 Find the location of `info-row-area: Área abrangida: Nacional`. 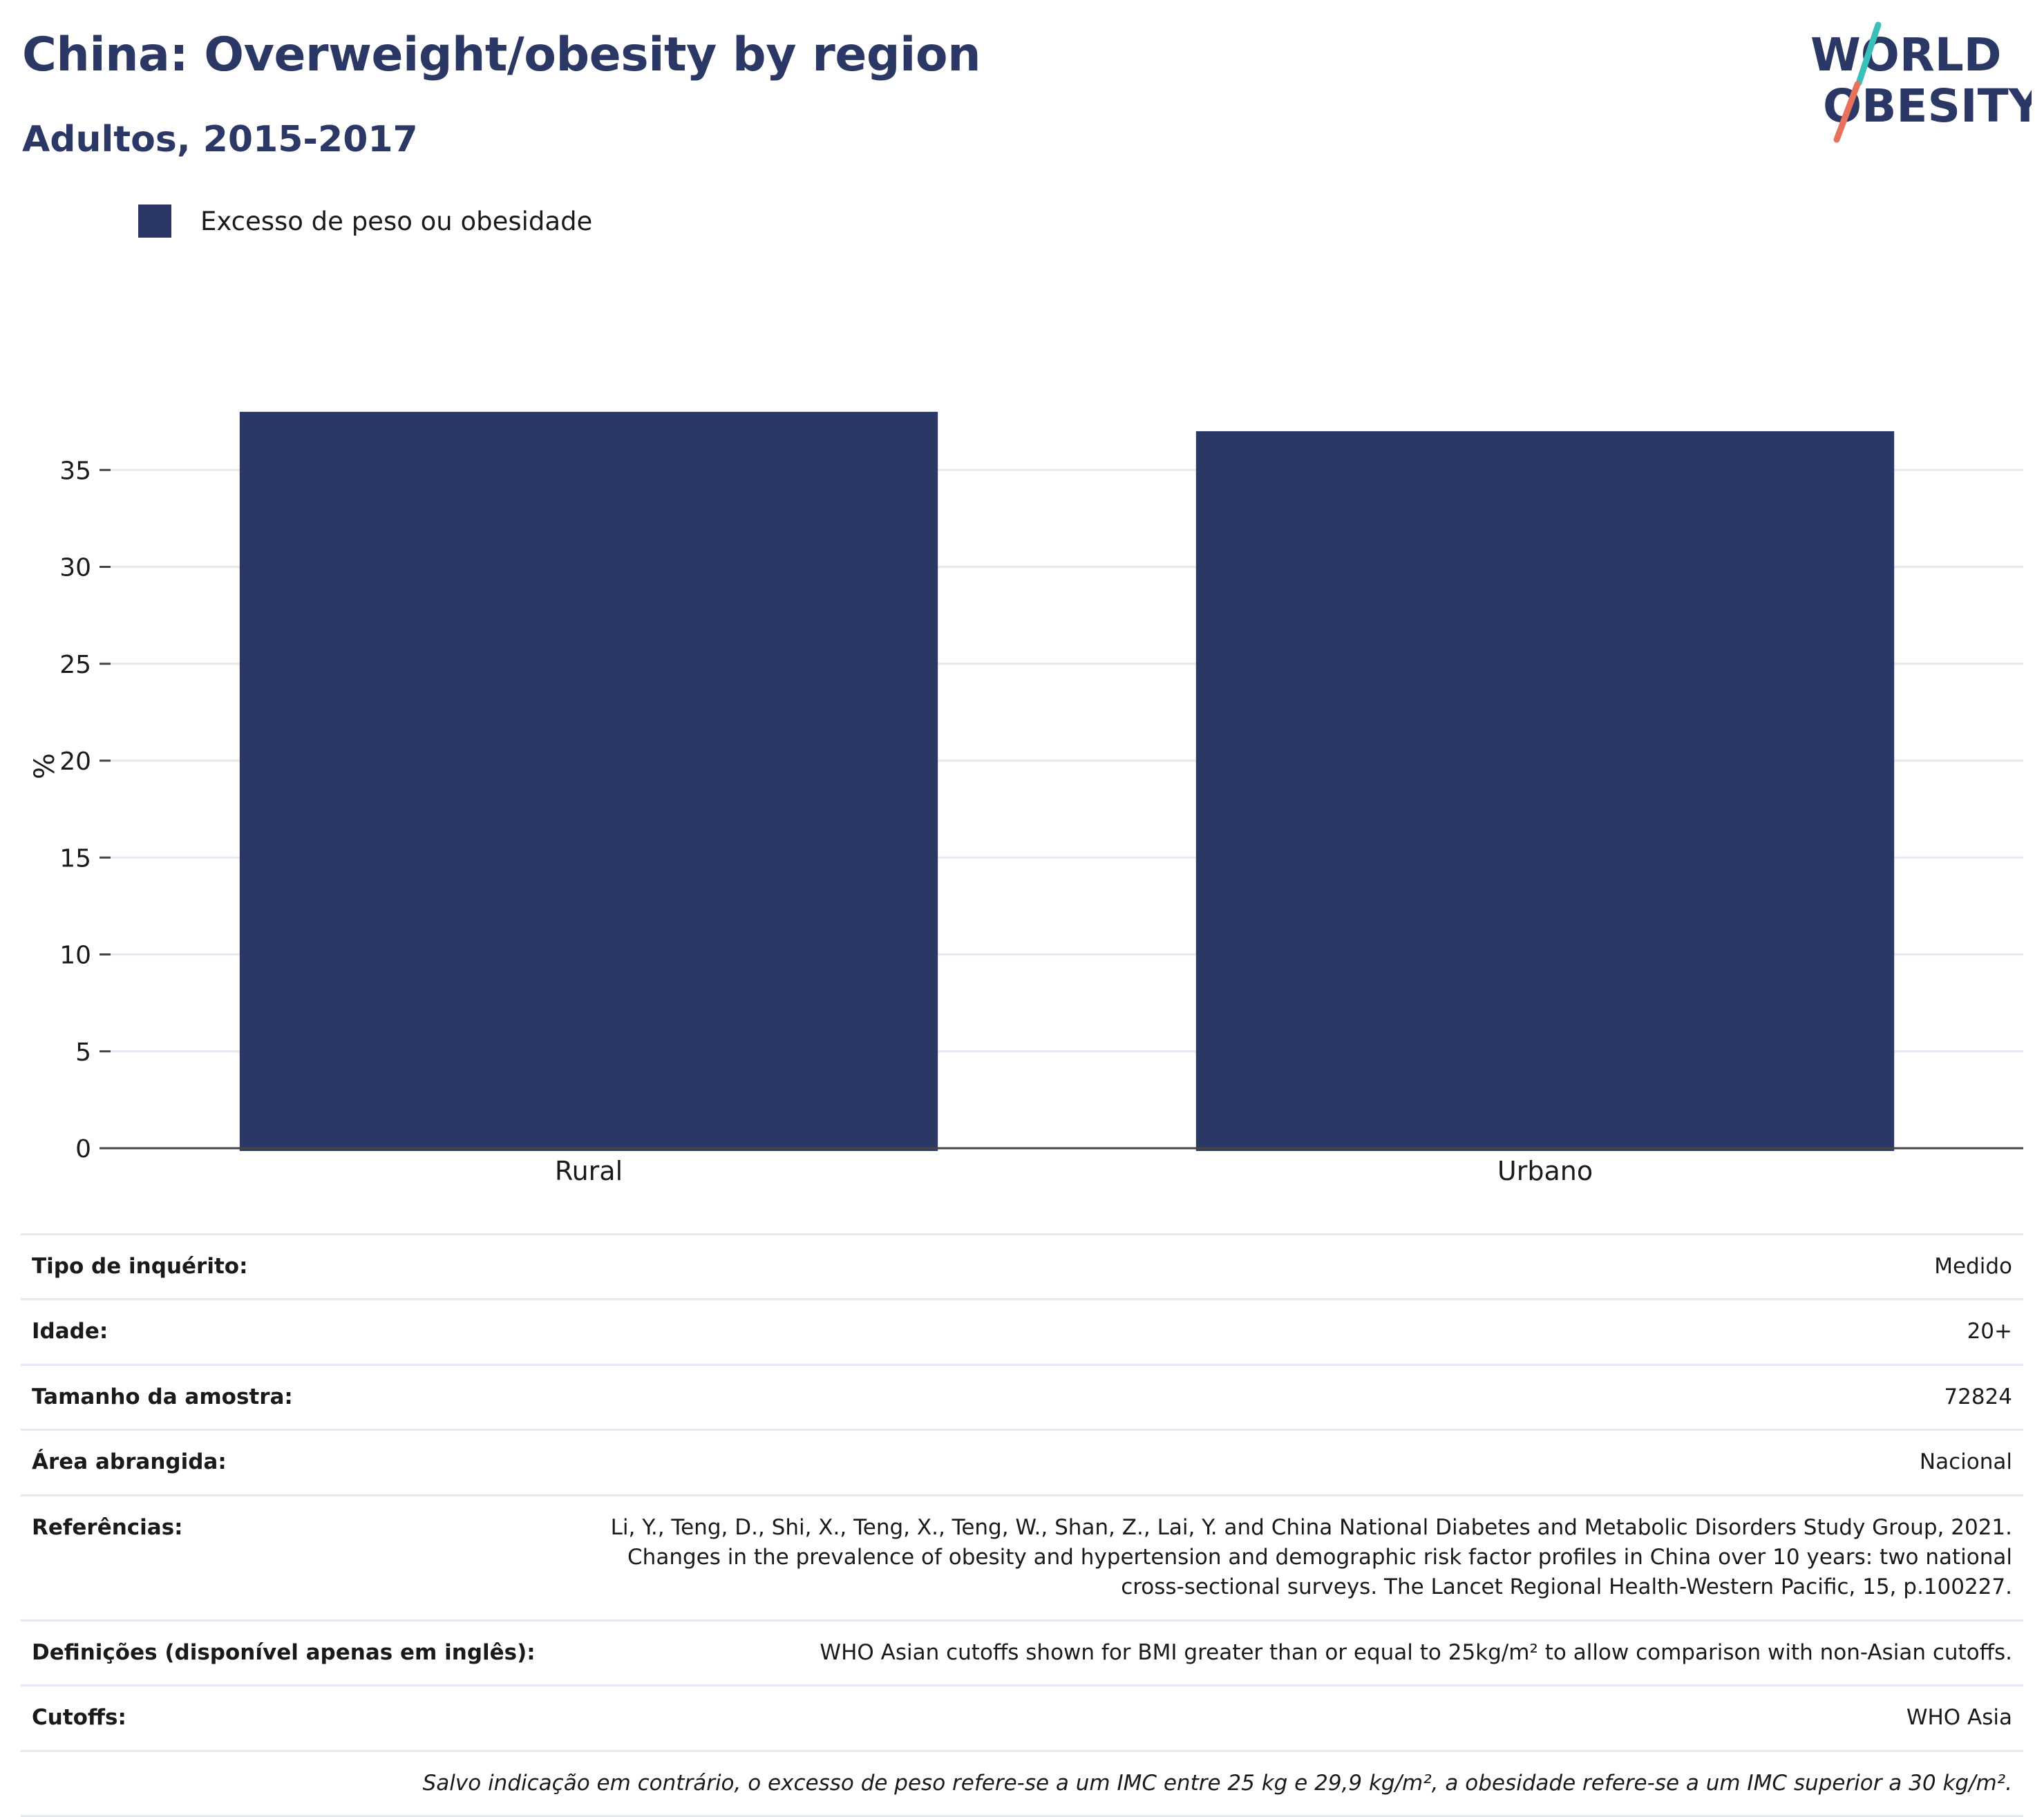

info-row-area: Área abrangida: Nacional is located at coordinates (1022, 1463).